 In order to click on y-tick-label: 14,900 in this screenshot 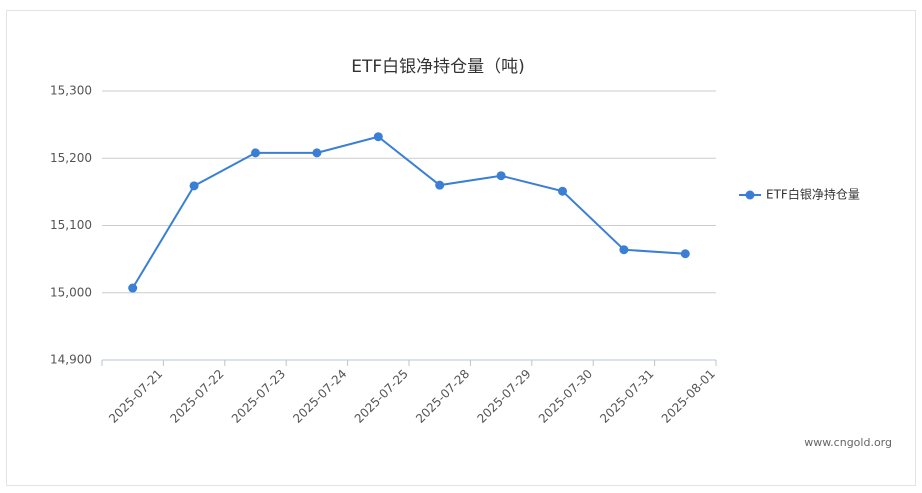, I will do `click(71, 360)`.